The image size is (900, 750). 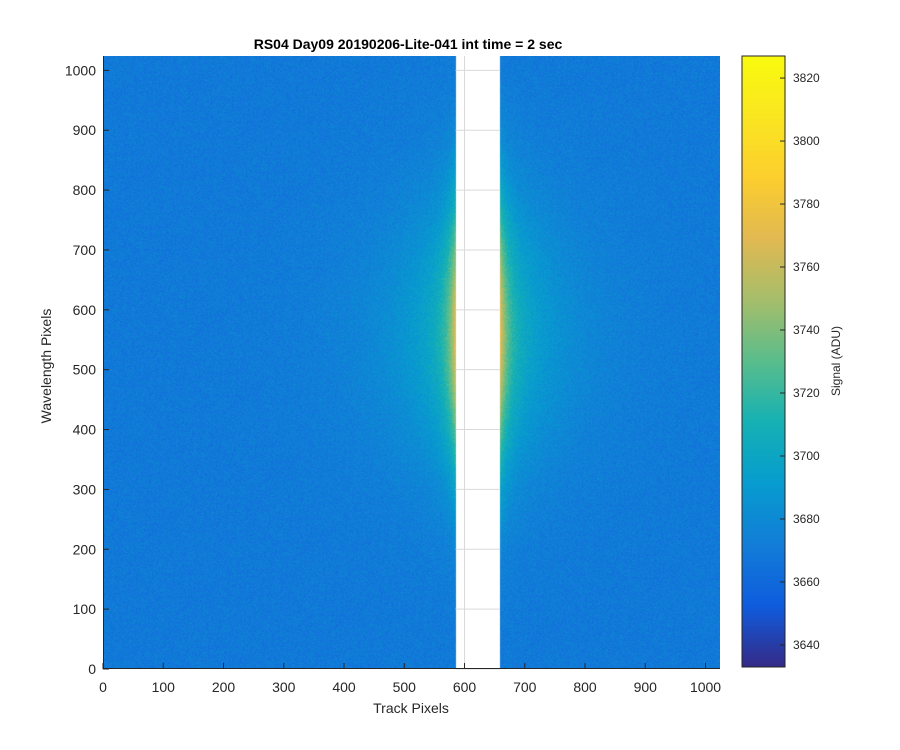 I want to click on y-tick-label-5: 500, so click(x=85, y=370).